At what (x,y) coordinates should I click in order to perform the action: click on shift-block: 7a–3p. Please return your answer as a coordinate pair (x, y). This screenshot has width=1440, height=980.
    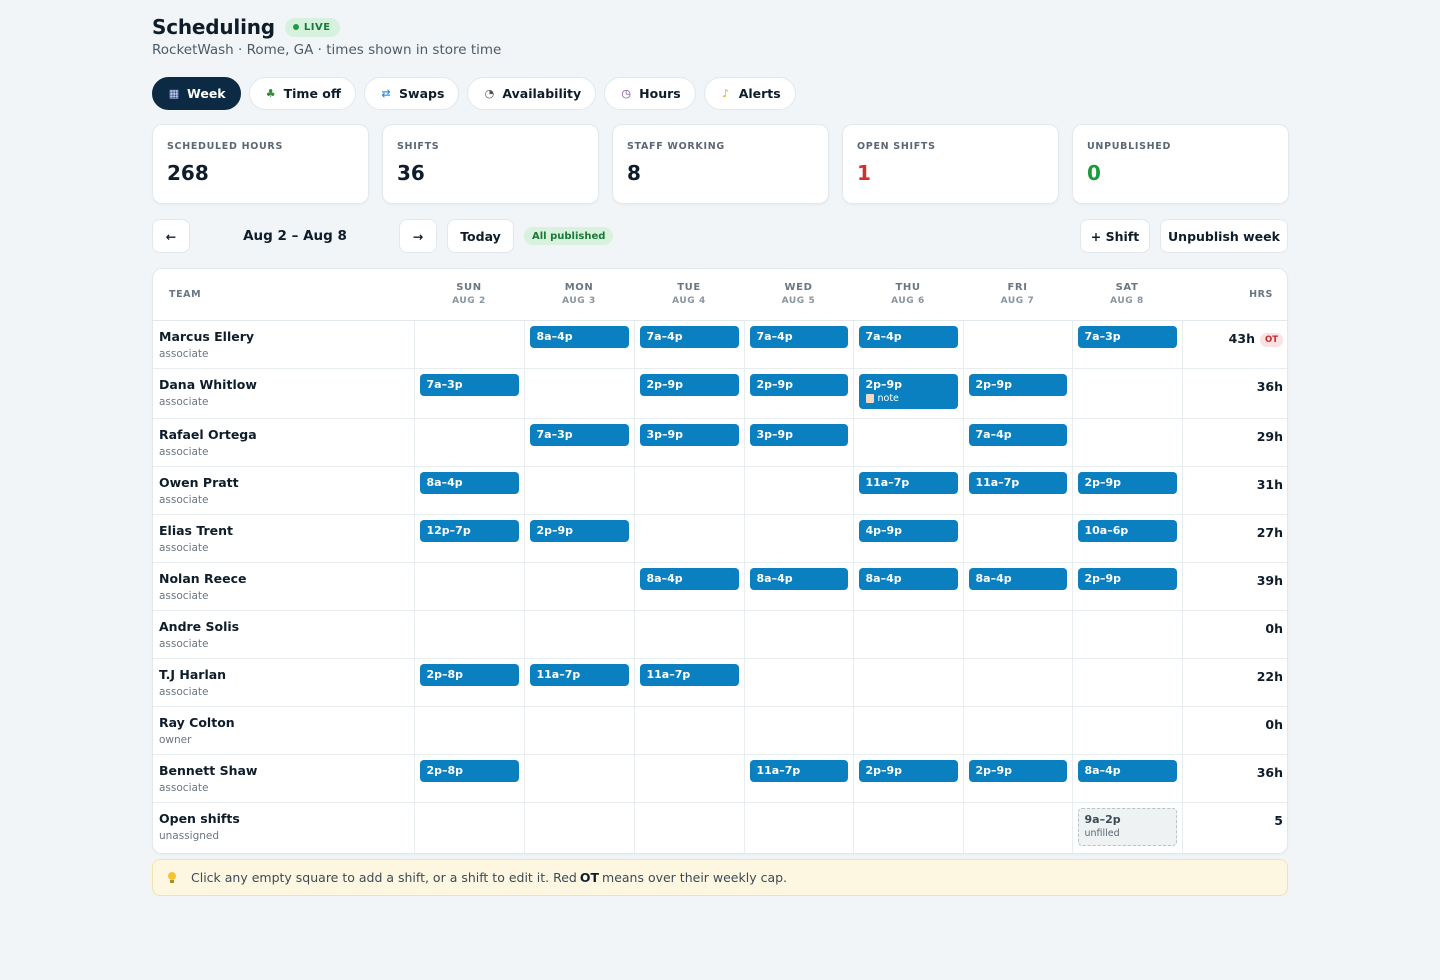
    Looking at the image, I should click on (1127, 336).